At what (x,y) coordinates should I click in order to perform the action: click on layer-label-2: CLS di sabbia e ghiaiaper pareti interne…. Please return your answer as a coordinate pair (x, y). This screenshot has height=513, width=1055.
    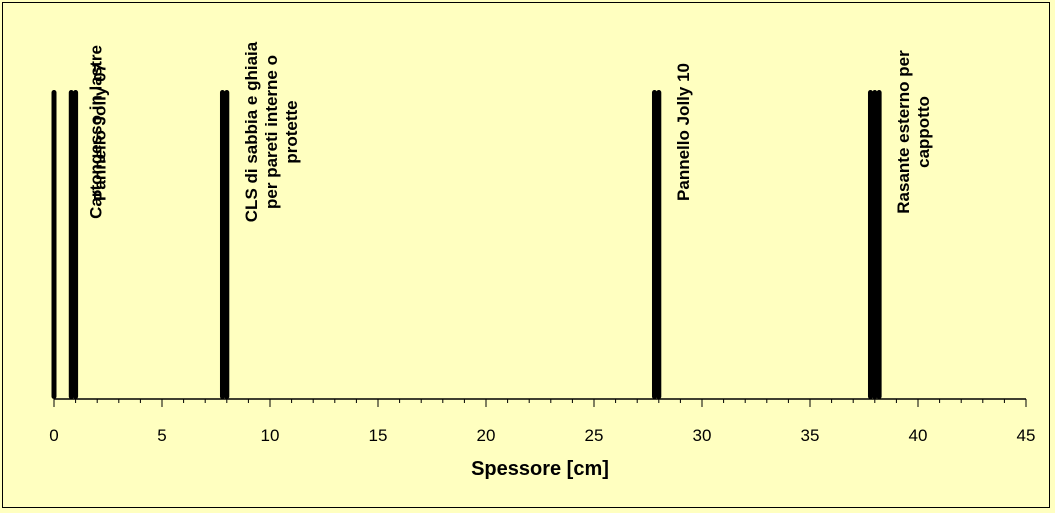
    Looking at the image, I should click on (271, 131).